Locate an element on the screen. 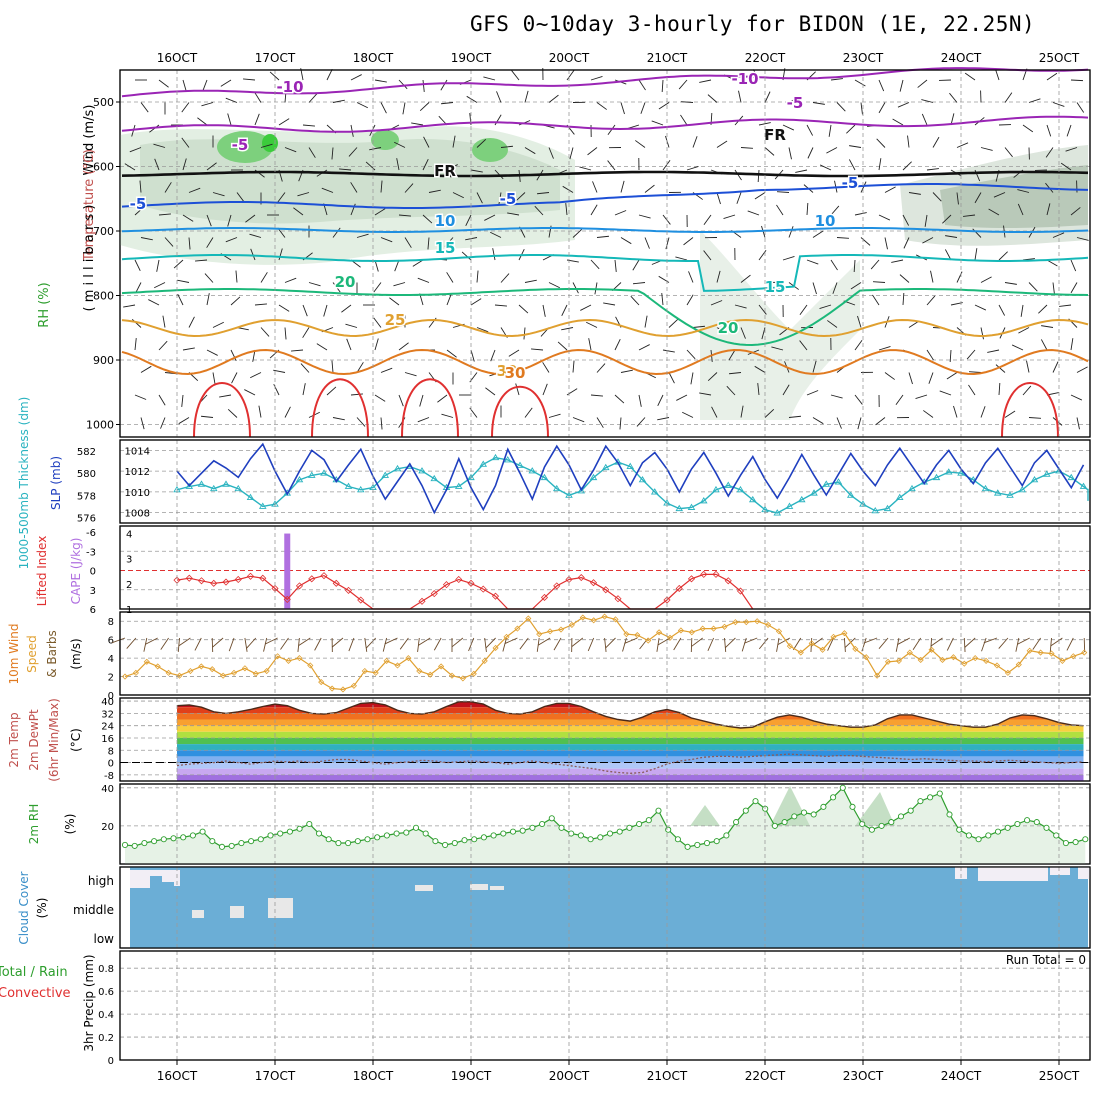 The height and width of the screenshot is (1104, 1100). contour-label: -5 is located at coordinates (850, 183).